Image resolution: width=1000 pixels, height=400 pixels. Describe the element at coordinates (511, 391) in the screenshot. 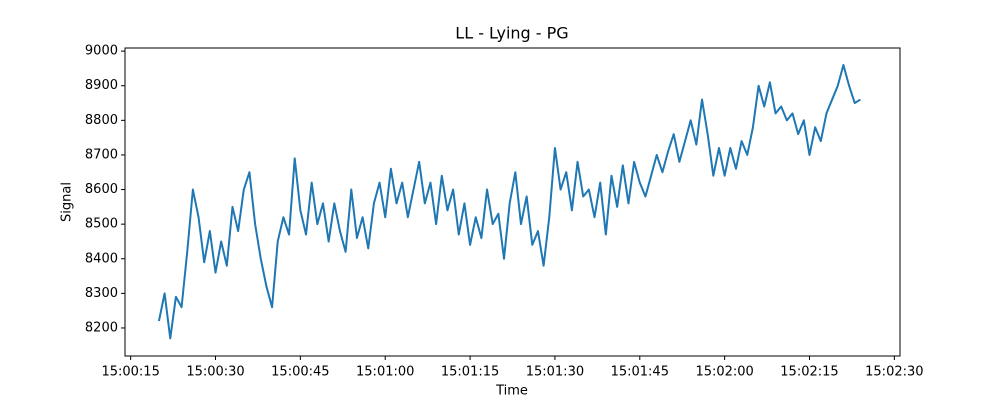

I see `x-axis-label: Time` at that location.